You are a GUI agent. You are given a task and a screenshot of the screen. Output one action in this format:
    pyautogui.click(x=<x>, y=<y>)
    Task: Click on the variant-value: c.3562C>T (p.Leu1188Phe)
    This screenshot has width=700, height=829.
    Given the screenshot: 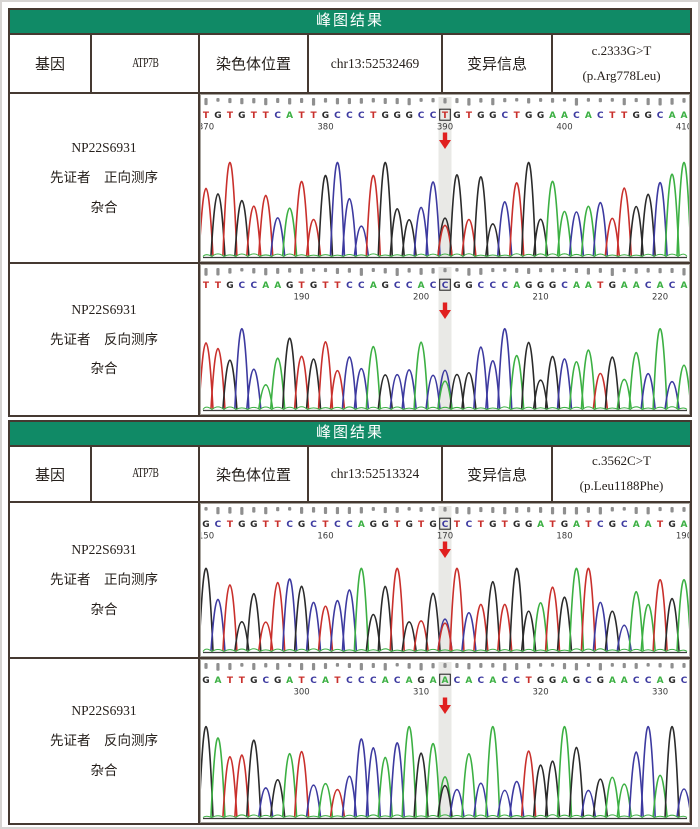 What is the action you would take?
    pyautogui.click(x=621, y=474)
    